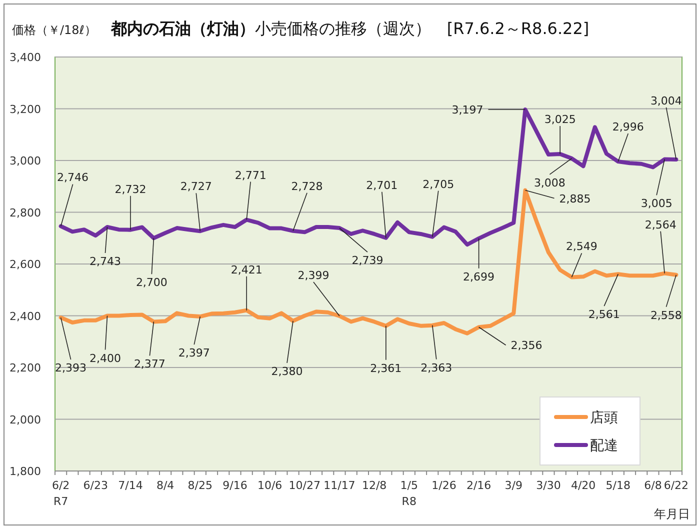  What do you see at coordinates (368, 261) in the screenshot?
I see `data-label: 2,739` at bounding box center [368, 261].